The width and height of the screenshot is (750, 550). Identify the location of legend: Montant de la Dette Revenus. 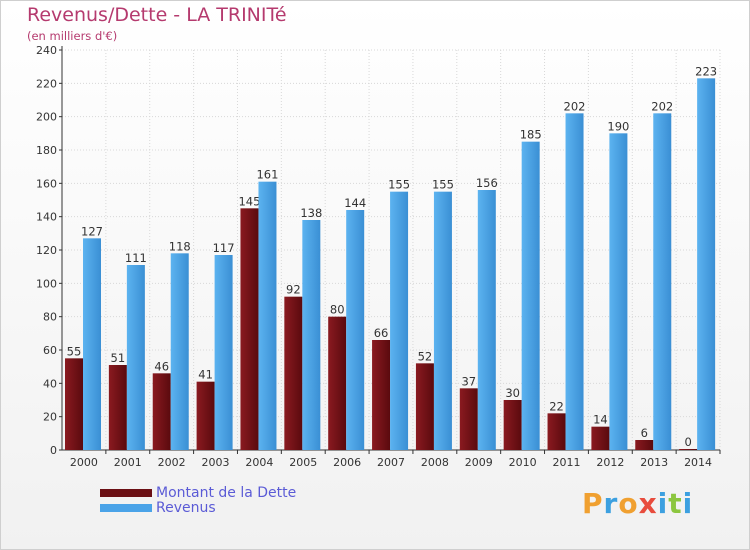
(230, 500).